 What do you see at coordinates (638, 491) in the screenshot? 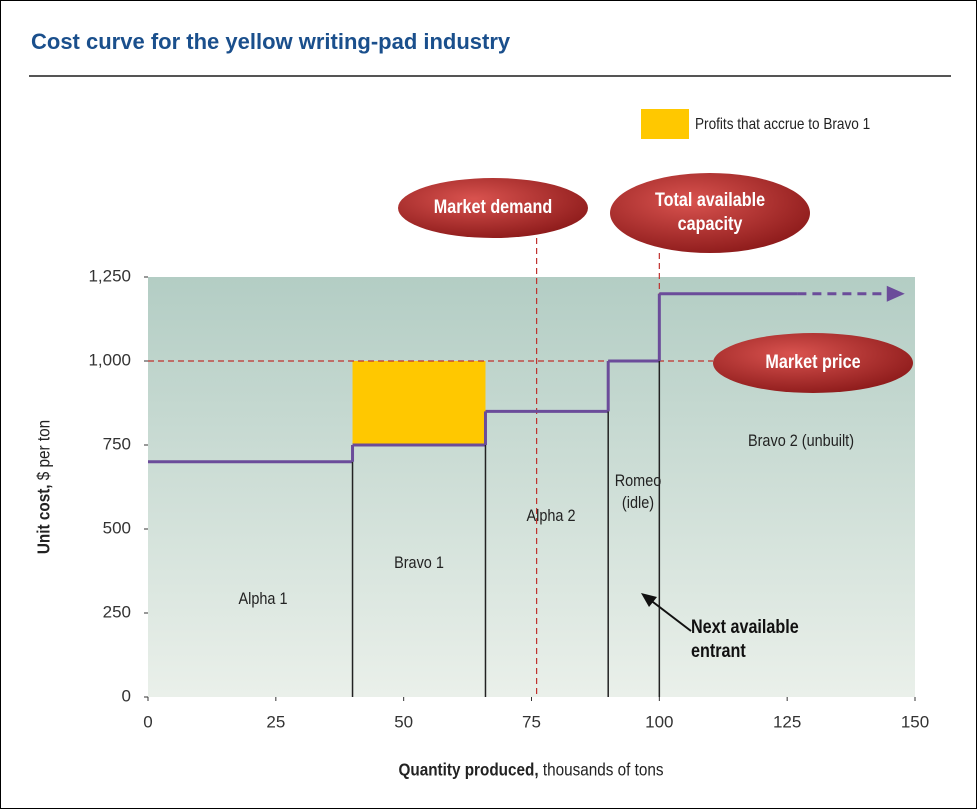
I see `segment-label: Romeo (idle)` at bounding box center [638, 491].